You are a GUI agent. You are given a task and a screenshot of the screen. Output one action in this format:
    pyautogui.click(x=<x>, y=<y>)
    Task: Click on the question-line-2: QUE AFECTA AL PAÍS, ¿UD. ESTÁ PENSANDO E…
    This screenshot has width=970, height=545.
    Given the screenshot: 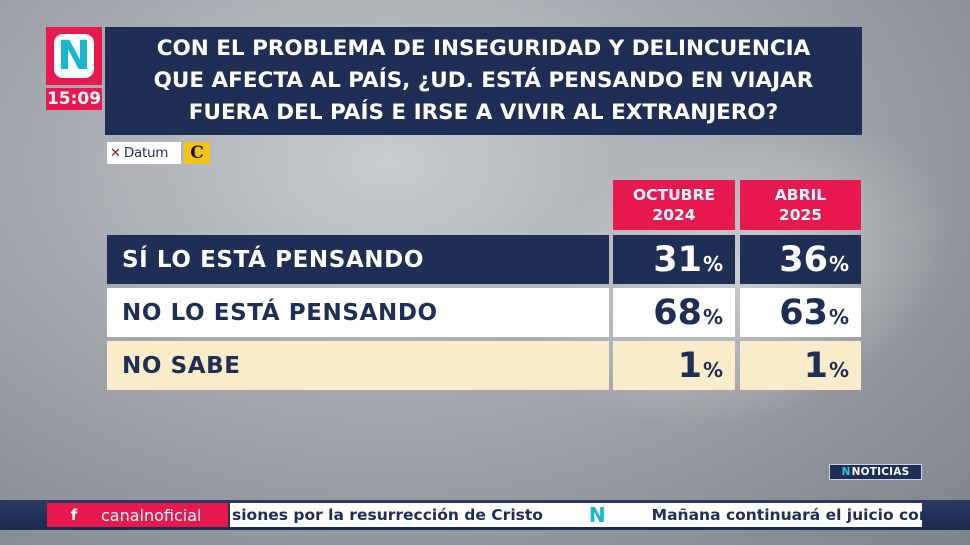 What is the action you would take?
    pyautogui.click(x=483, y=80)
    